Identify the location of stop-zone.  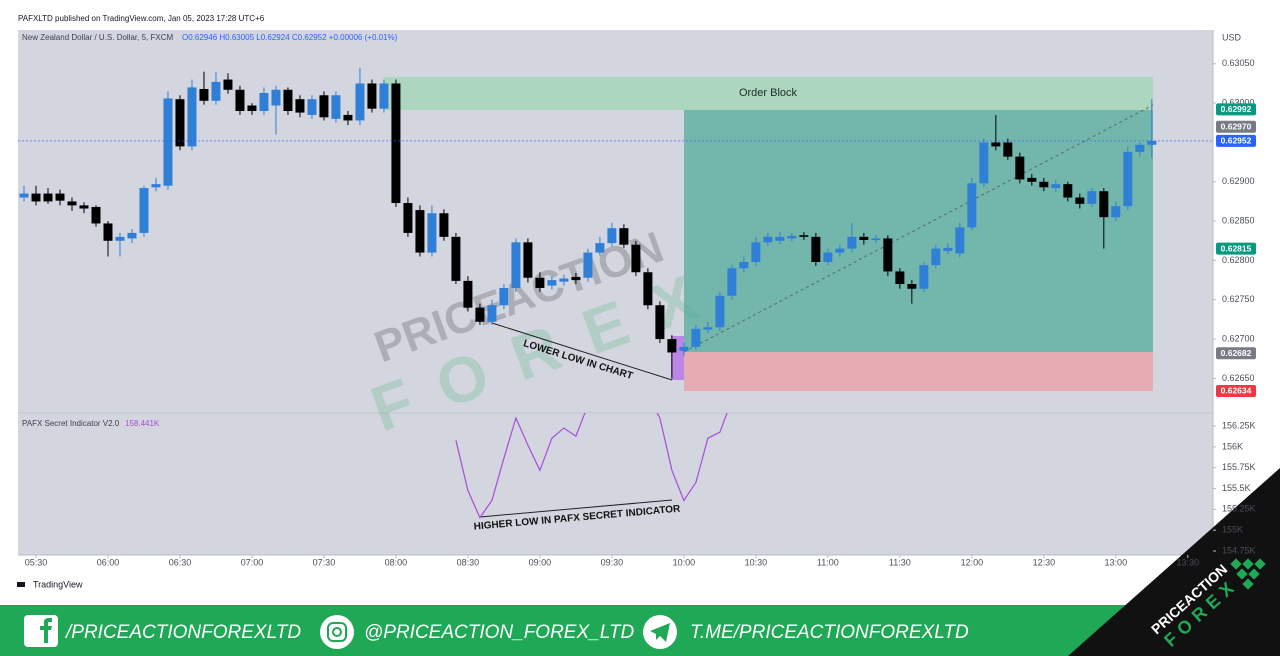
(918, 371).